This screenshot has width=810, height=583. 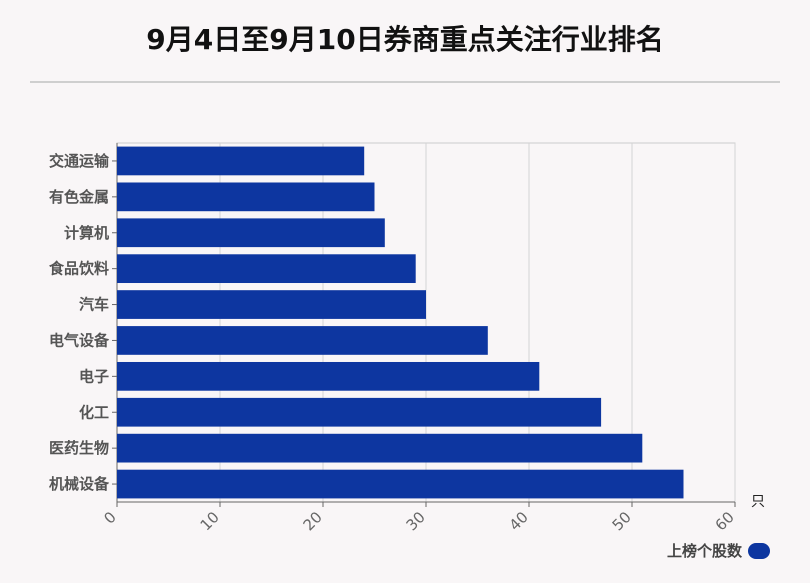 I want to click on unit-label: 只, so click(x=758, y=502).